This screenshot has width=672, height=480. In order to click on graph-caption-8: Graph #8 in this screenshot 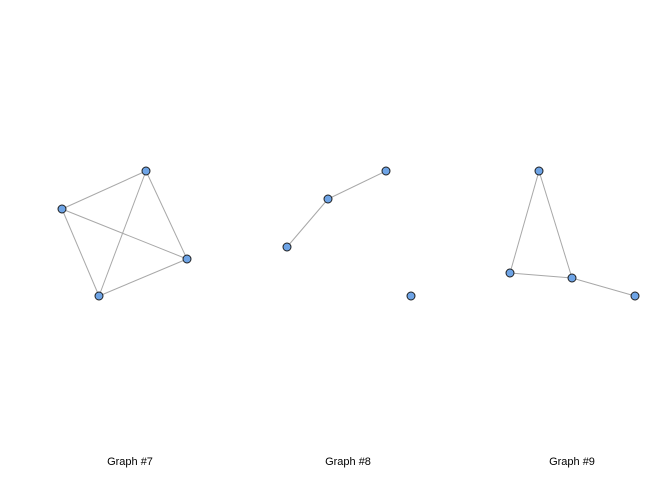, I will do `click(348, 462)`.